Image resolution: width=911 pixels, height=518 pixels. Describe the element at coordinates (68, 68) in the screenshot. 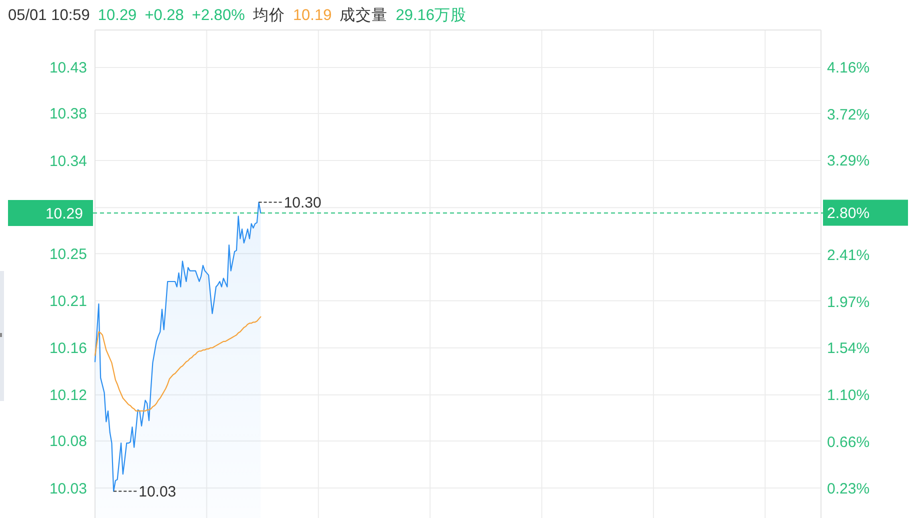

I see `y-tick-label: 10.43` at that location.